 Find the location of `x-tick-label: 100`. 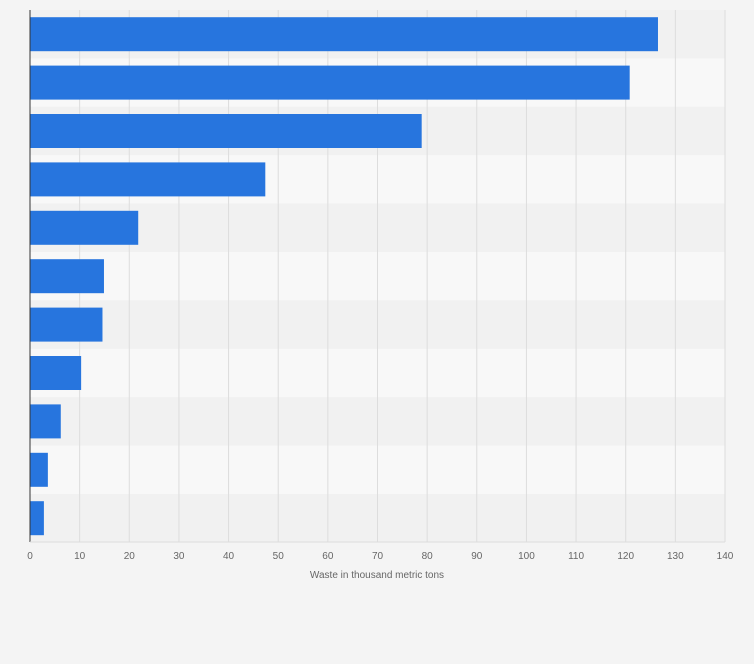

x-tick-label: 100 is located at coordinates (526, 556).